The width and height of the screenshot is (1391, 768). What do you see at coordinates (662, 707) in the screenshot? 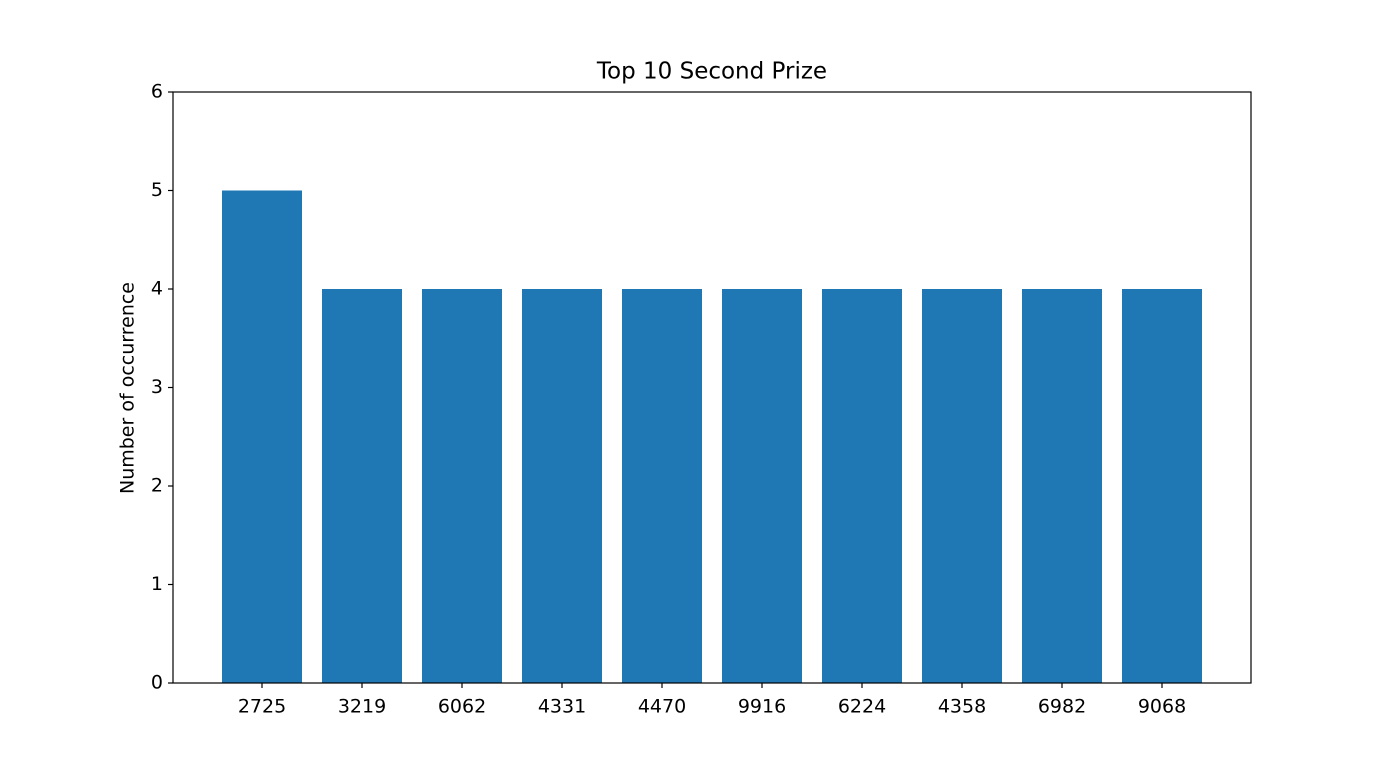
I see `x-tick-label: 4470` at bounding box center [662, 707].